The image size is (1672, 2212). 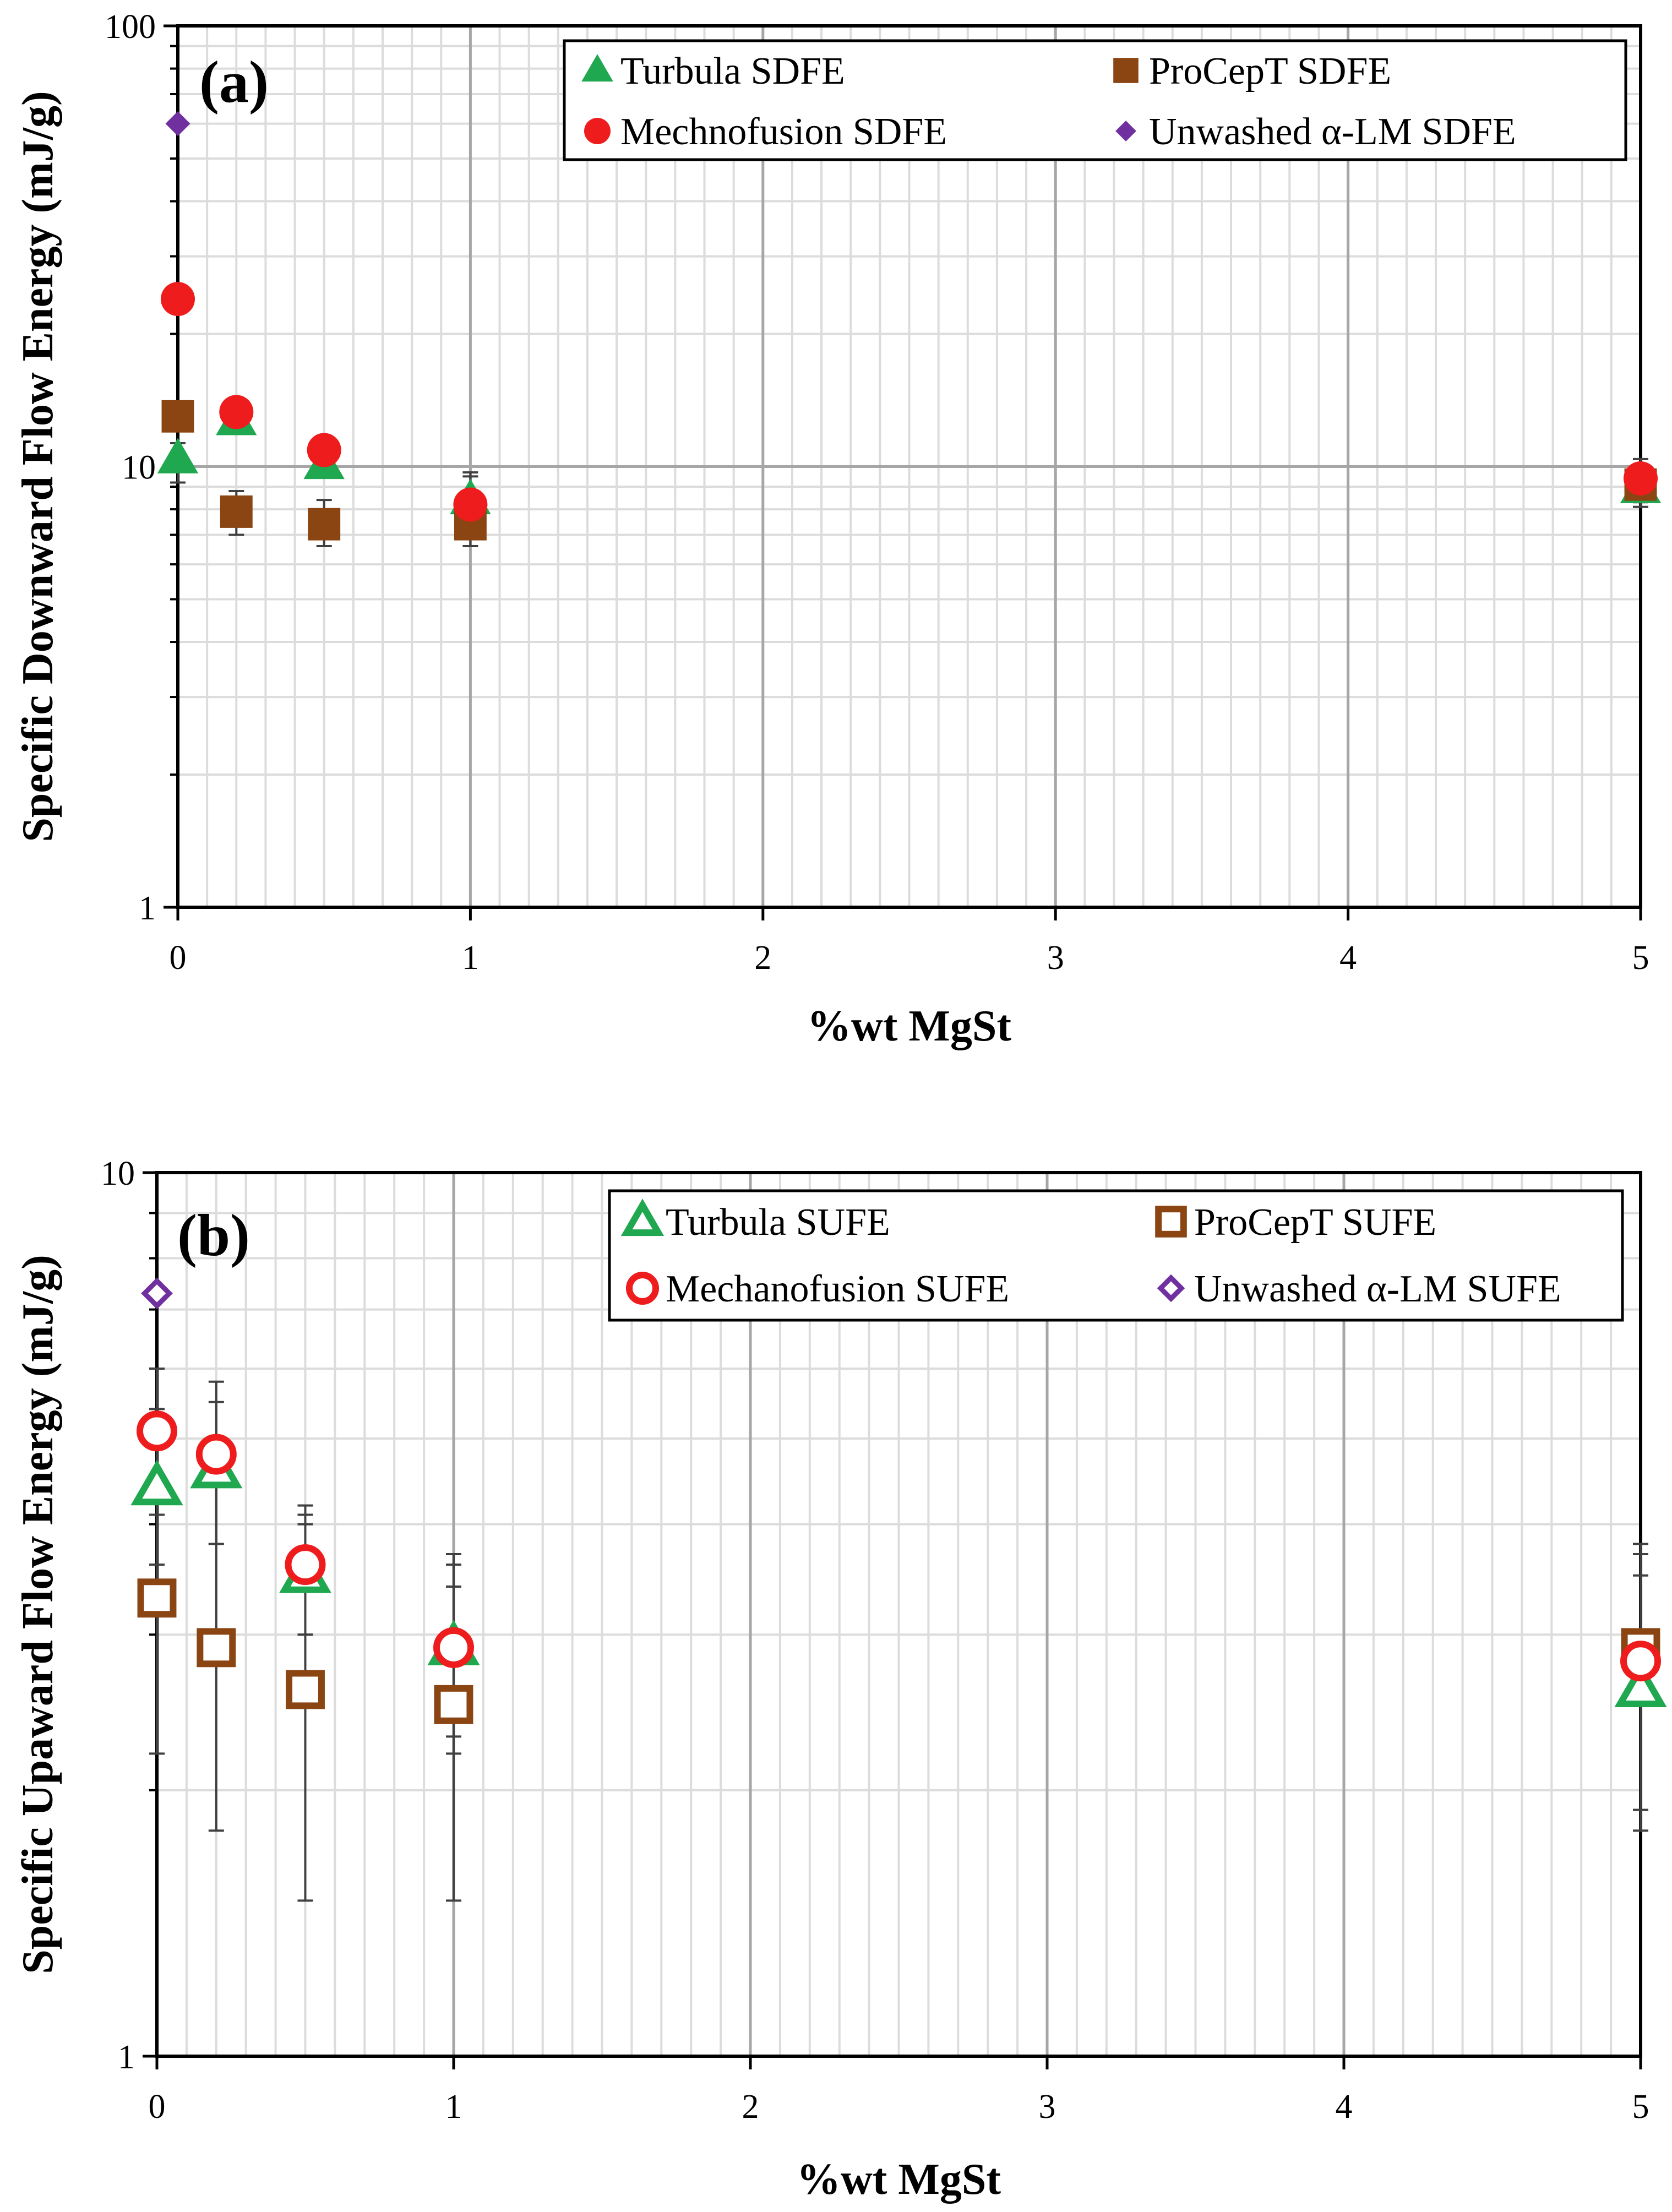 I want to click on legend-item: Turbula SUFE, so click(x=755, y=1221).